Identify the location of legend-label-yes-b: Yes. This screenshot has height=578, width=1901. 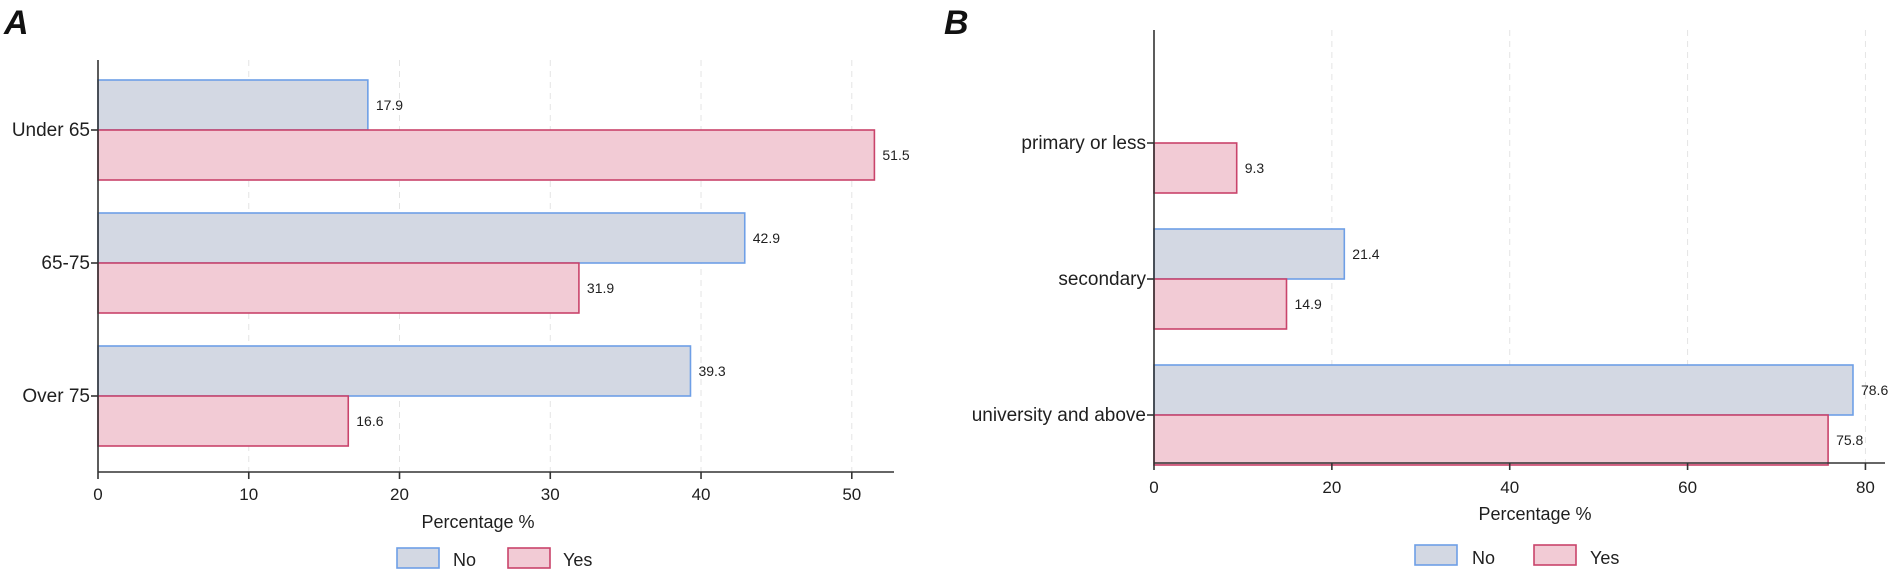
(1604, 558).